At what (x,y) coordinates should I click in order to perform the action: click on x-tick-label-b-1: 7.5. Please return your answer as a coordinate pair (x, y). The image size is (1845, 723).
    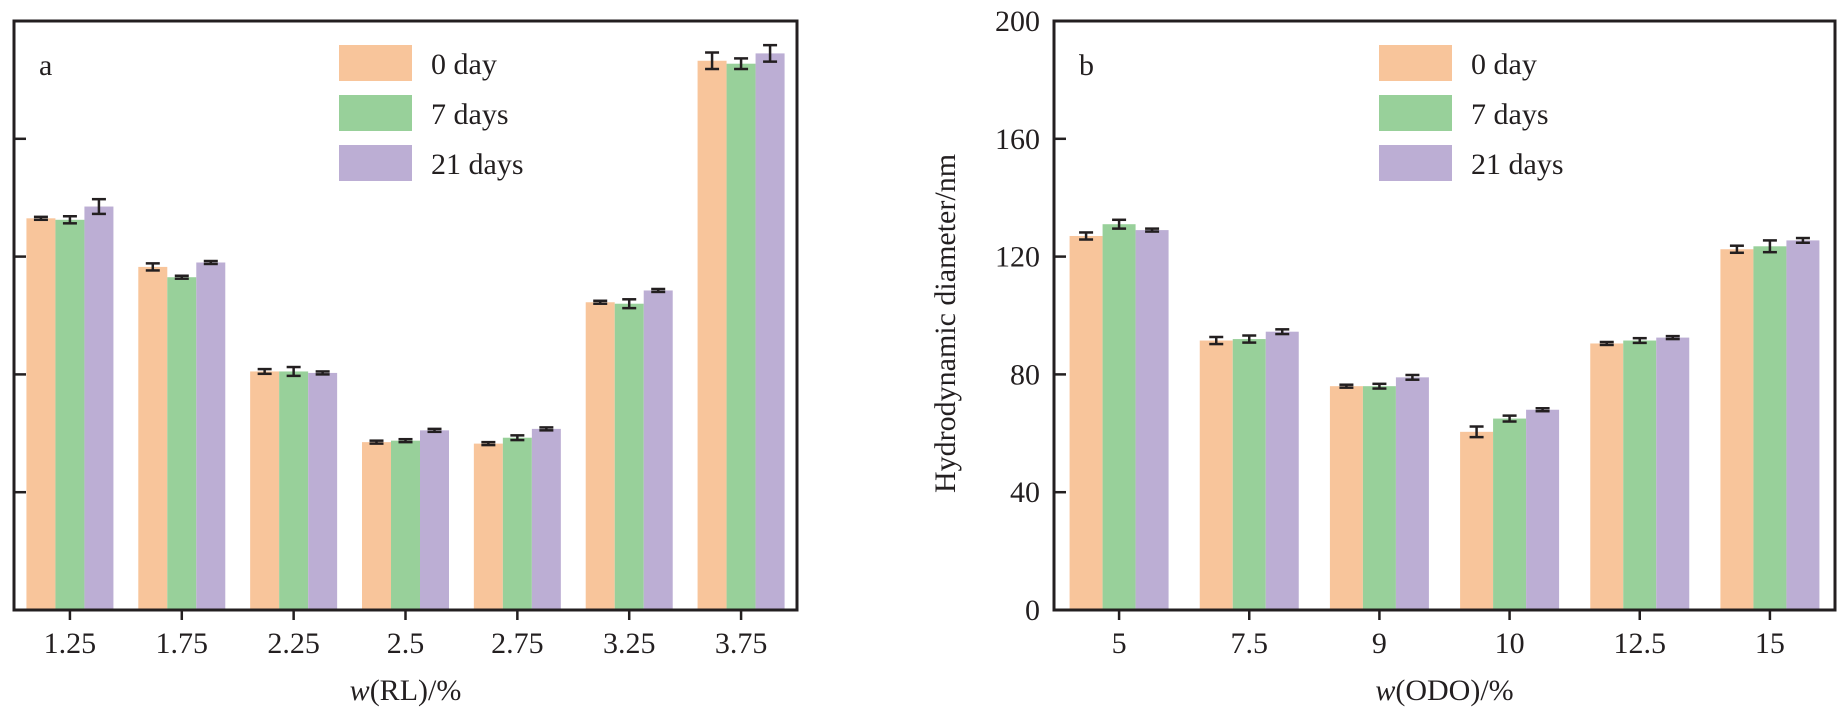
    Looking at the image, I should click on (1250, 643).